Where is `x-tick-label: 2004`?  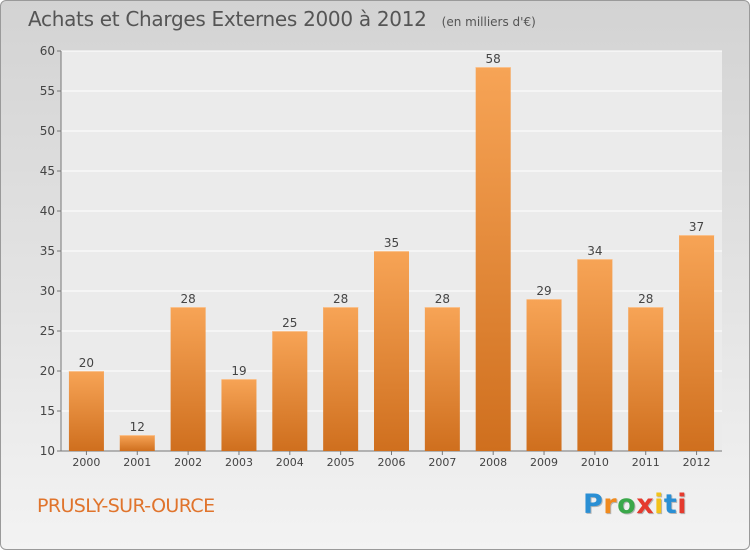 x-tick-label: 2004 is located at coordinates (290, 462).